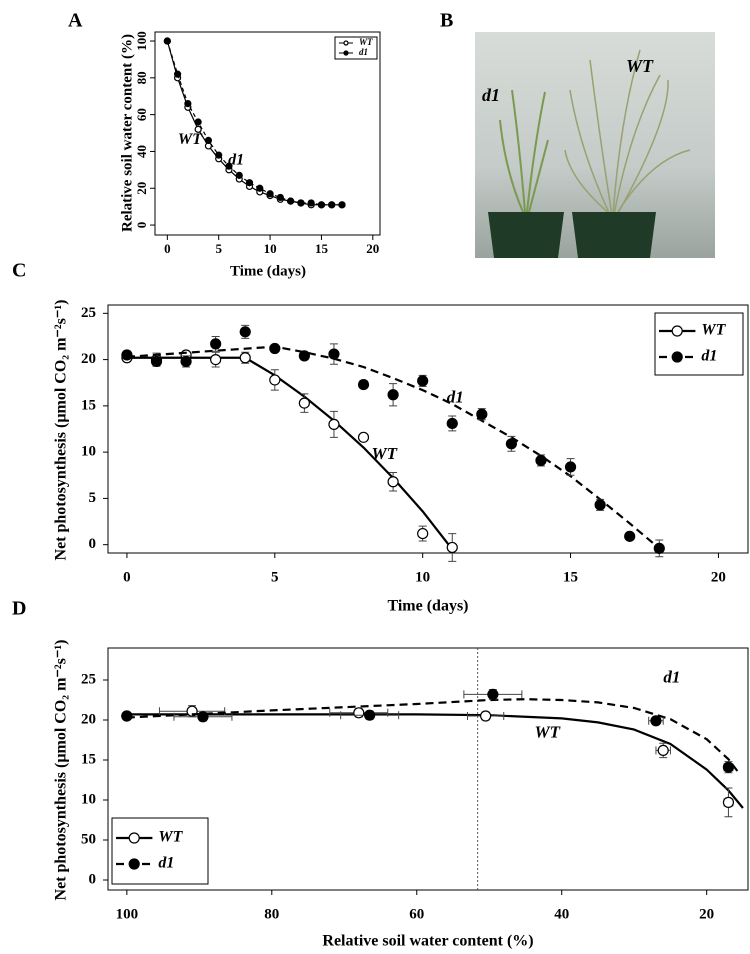 The image size is (750, 954). What do you see at coordinates (88, 679) in the screenshot?
I see `y-tick-label: 25` at bounding box center [88, 679].